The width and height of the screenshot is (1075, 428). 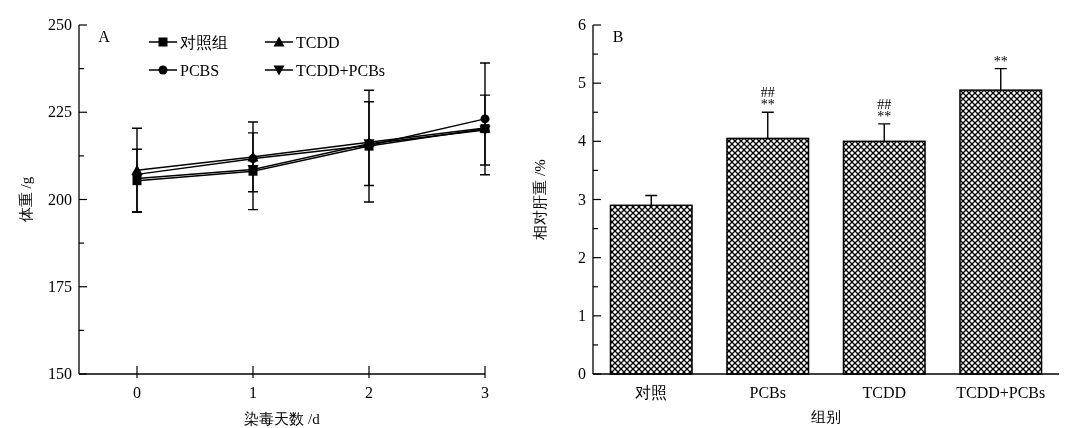 I want to click on y-tick-label: 225, so click(x=60, y=112).